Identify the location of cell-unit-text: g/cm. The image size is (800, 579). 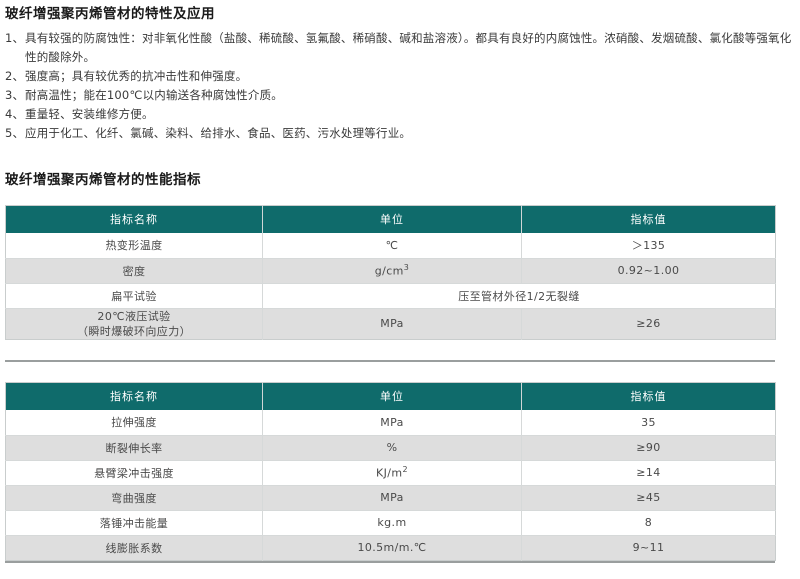
(389, 271).